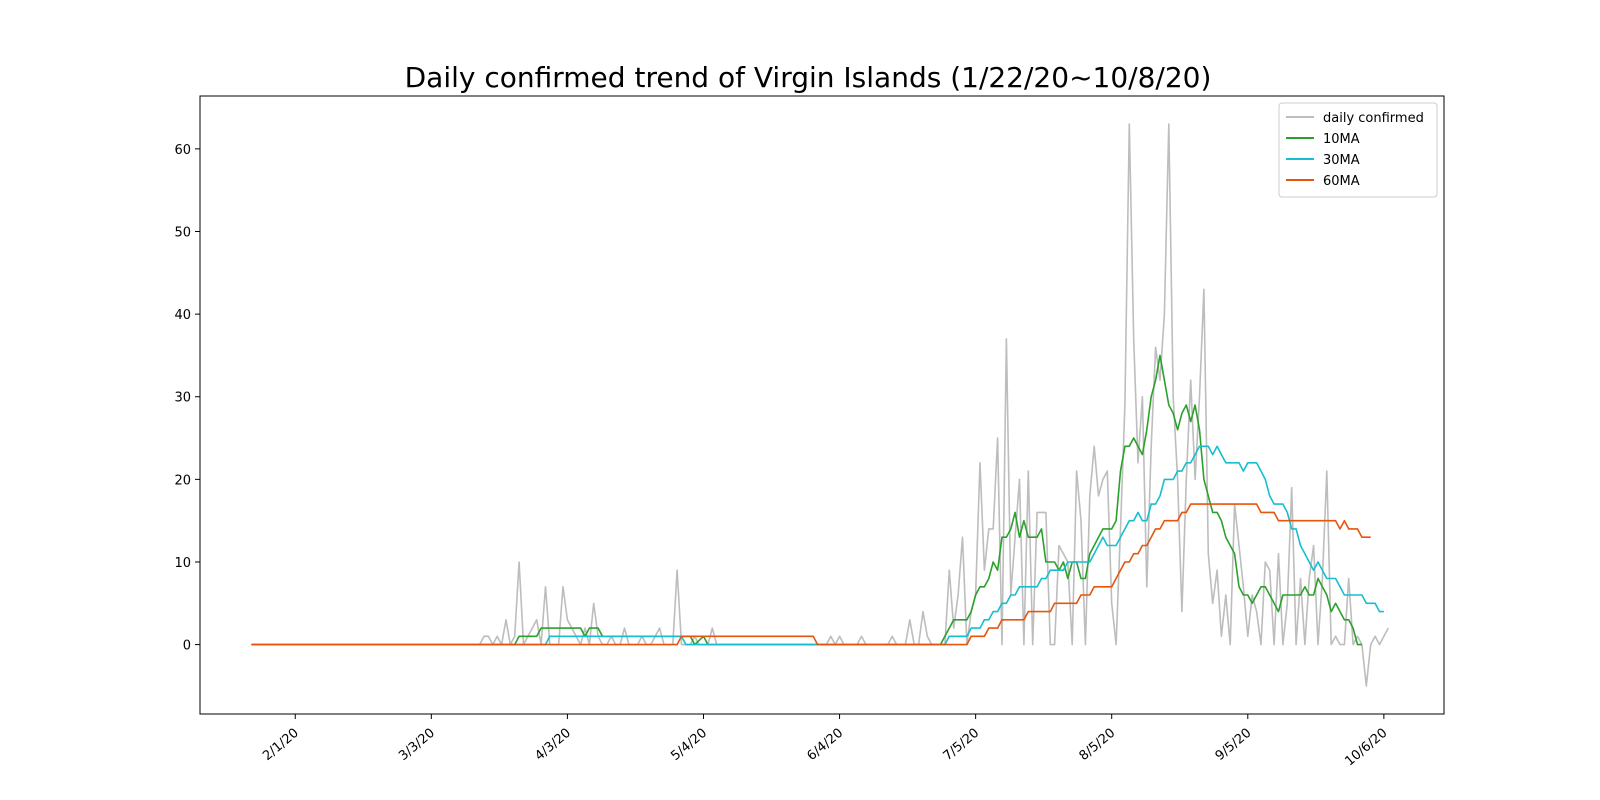 The image size is (1600, 800). What do you see at coordinates (182, 232) in the screenshot?
I see `y-tick-label: 50` at bounding box center [182, 232].